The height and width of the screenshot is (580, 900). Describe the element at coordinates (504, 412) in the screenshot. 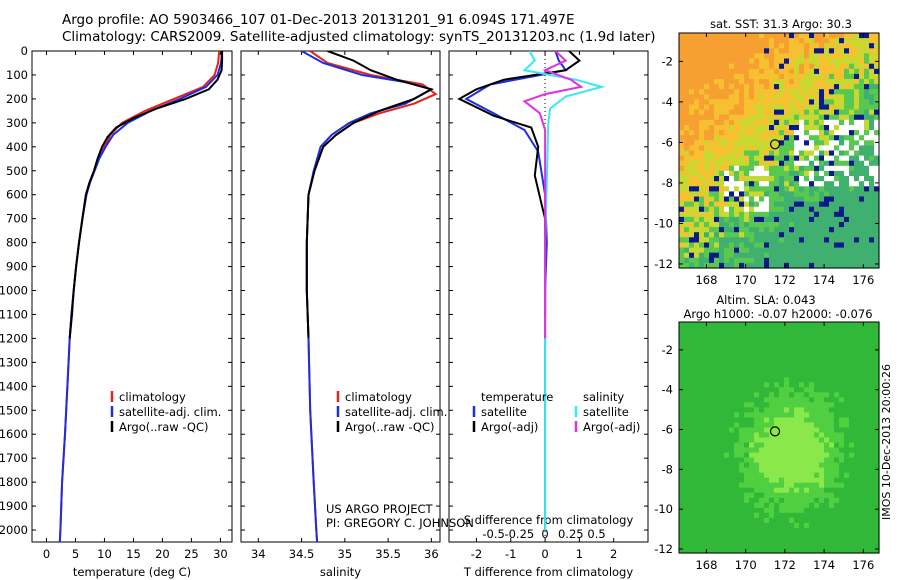

I see `diff-temp-legend-label-0: satellite` at that location.